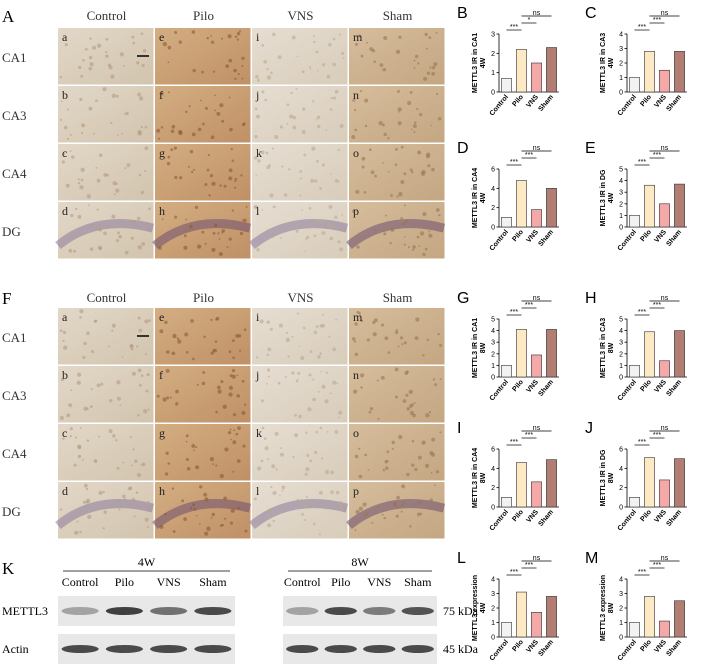  Describe the element at coordinates (591, 13) in the screenshot. I see `panel-letter: C` at that location.